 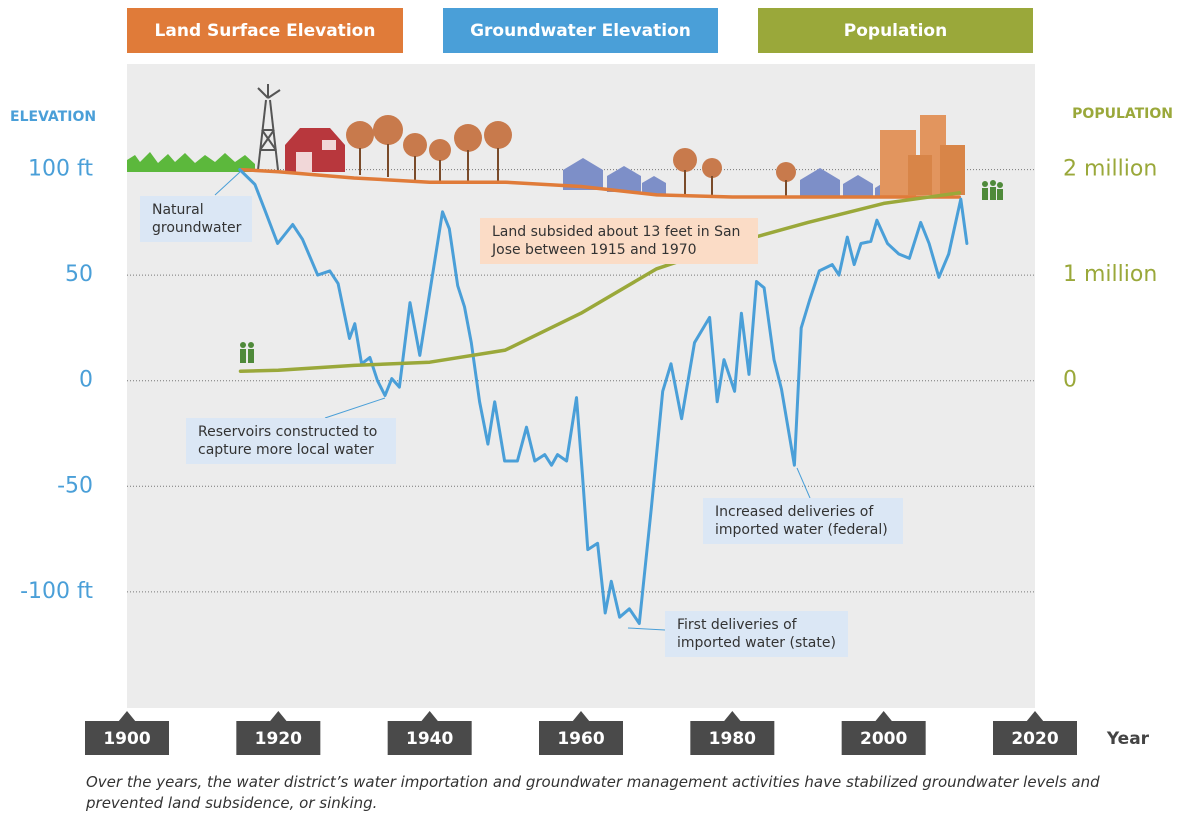 I want to click on annotation: Natural groundwater, so click(x=196, y=219).